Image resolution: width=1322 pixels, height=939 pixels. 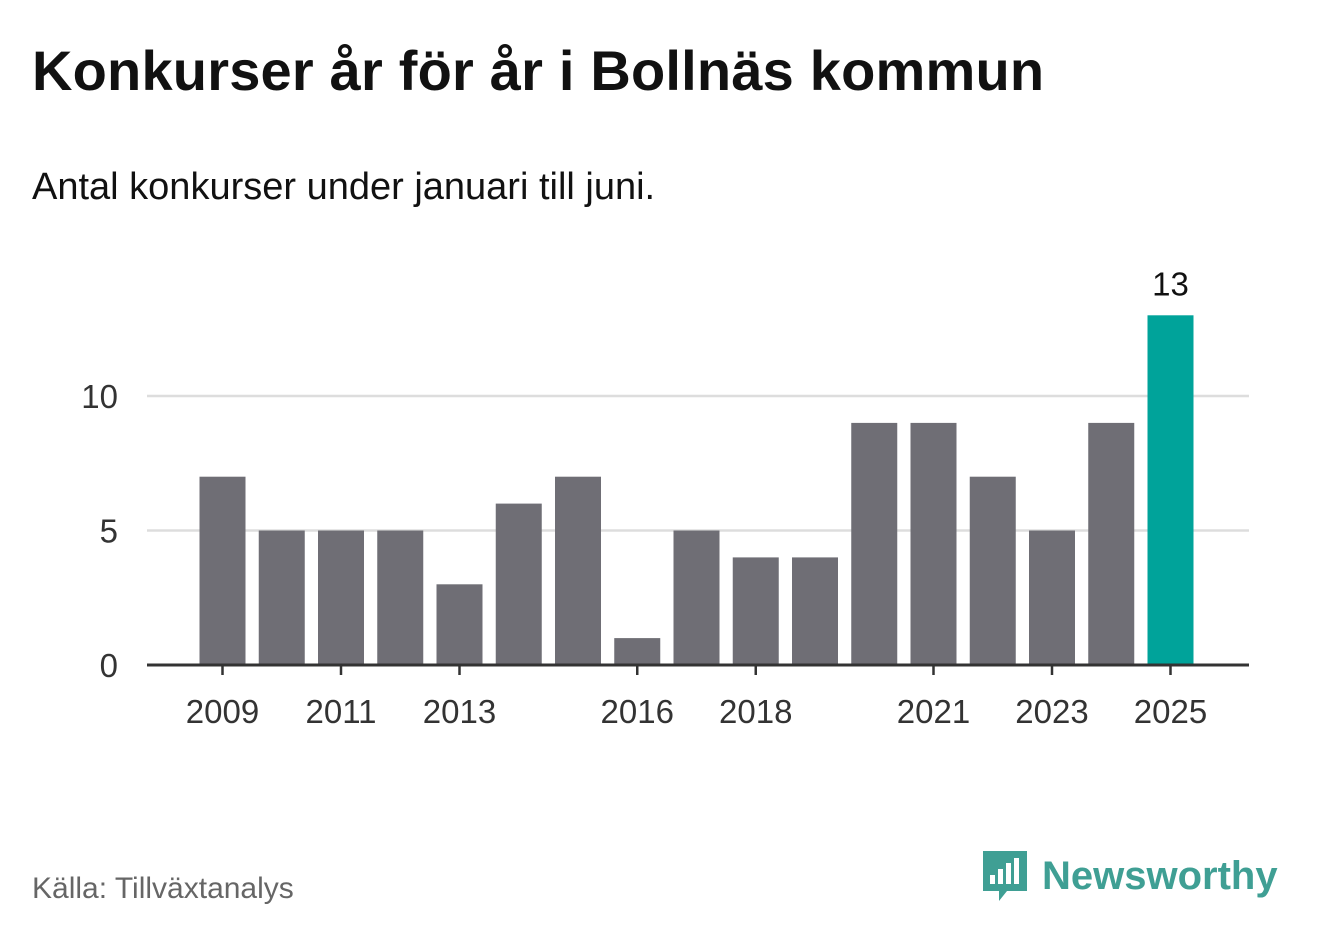 What do you see at coordinates (1170, 711) in the screenshot?
I see `x-tick-label: 2025` at bounding box center [1170, 711].